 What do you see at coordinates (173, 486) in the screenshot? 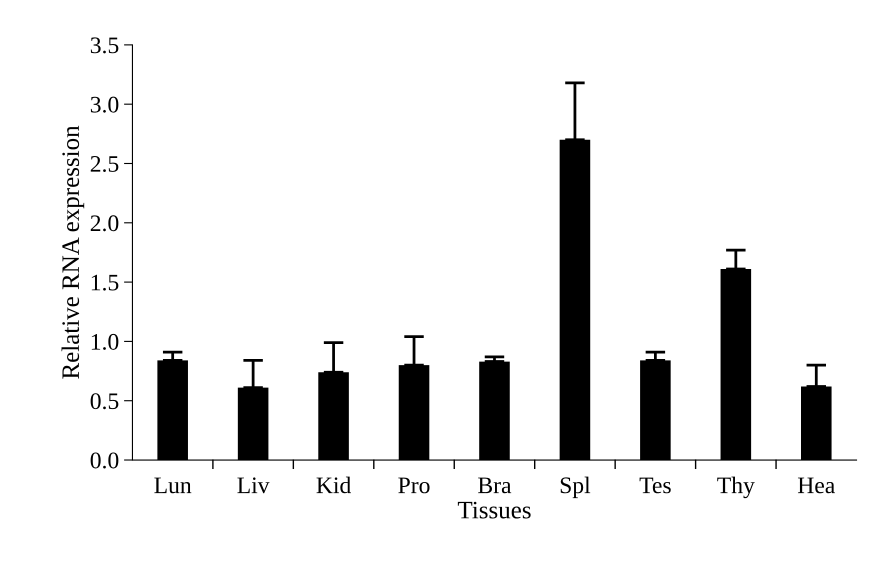
I see `x-tick-label: Lun` at bounding box center [173, 486].